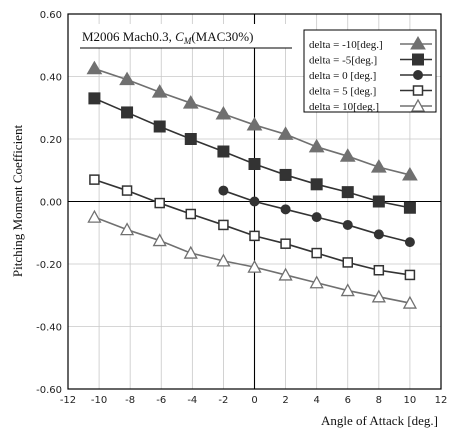 This screenshot has height=432, width=453. Describe the element at coordinates (441, 400) in the screenshot. I see `x-tick-label: 12` at that location.